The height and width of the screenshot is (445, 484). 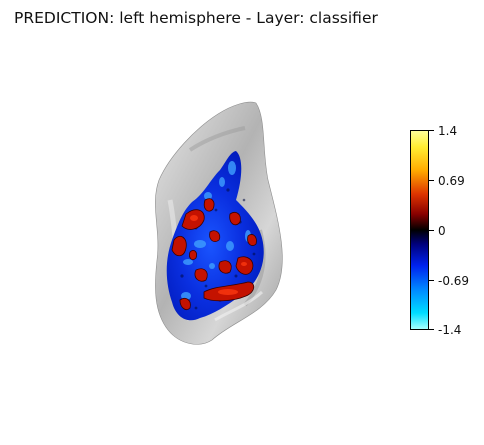 What do you see at coordinates (448, 131) in the screenshot?
I see `colorbar-tick-label: 1.4` at bounding box center [448, 131].